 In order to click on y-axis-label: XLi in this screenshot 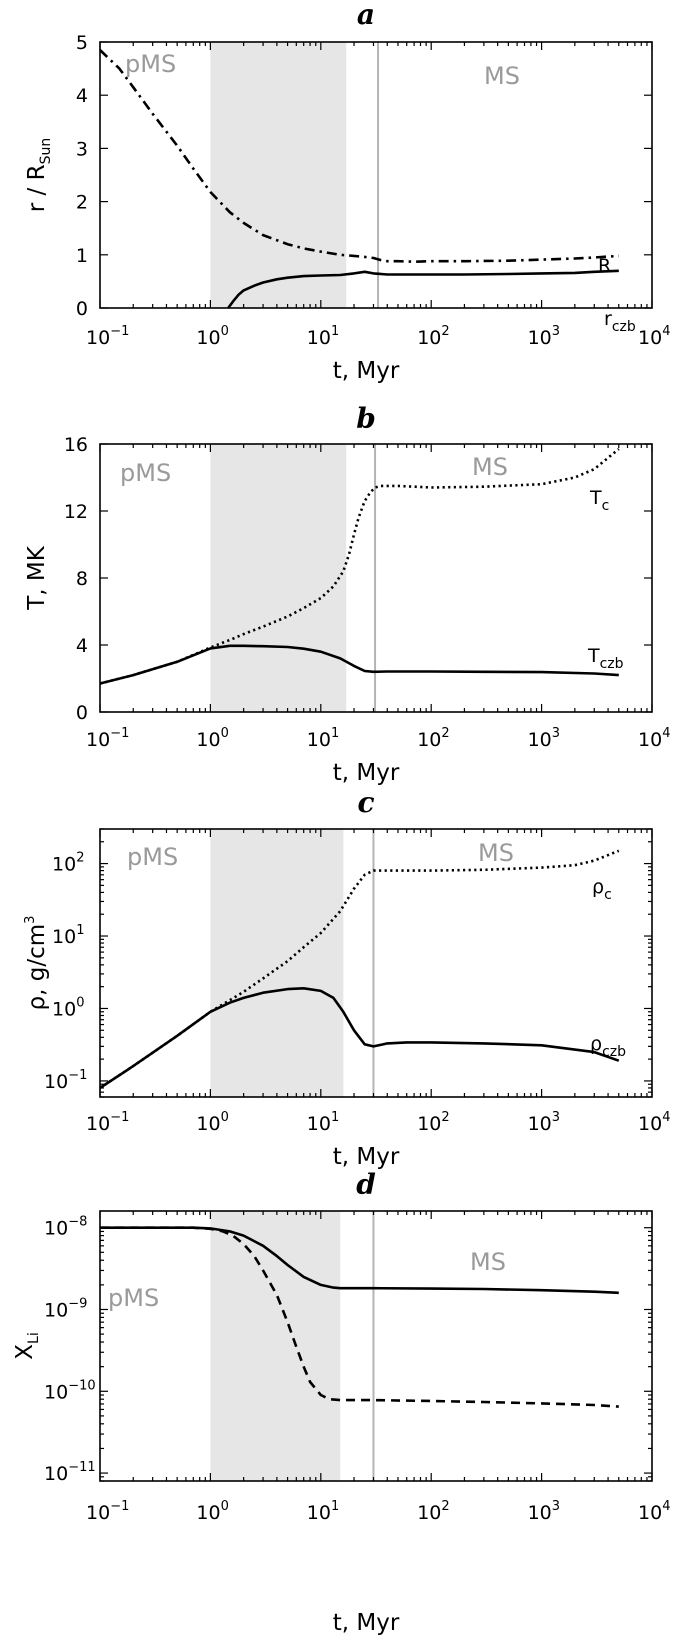, I will do `click(27, 1345)`.